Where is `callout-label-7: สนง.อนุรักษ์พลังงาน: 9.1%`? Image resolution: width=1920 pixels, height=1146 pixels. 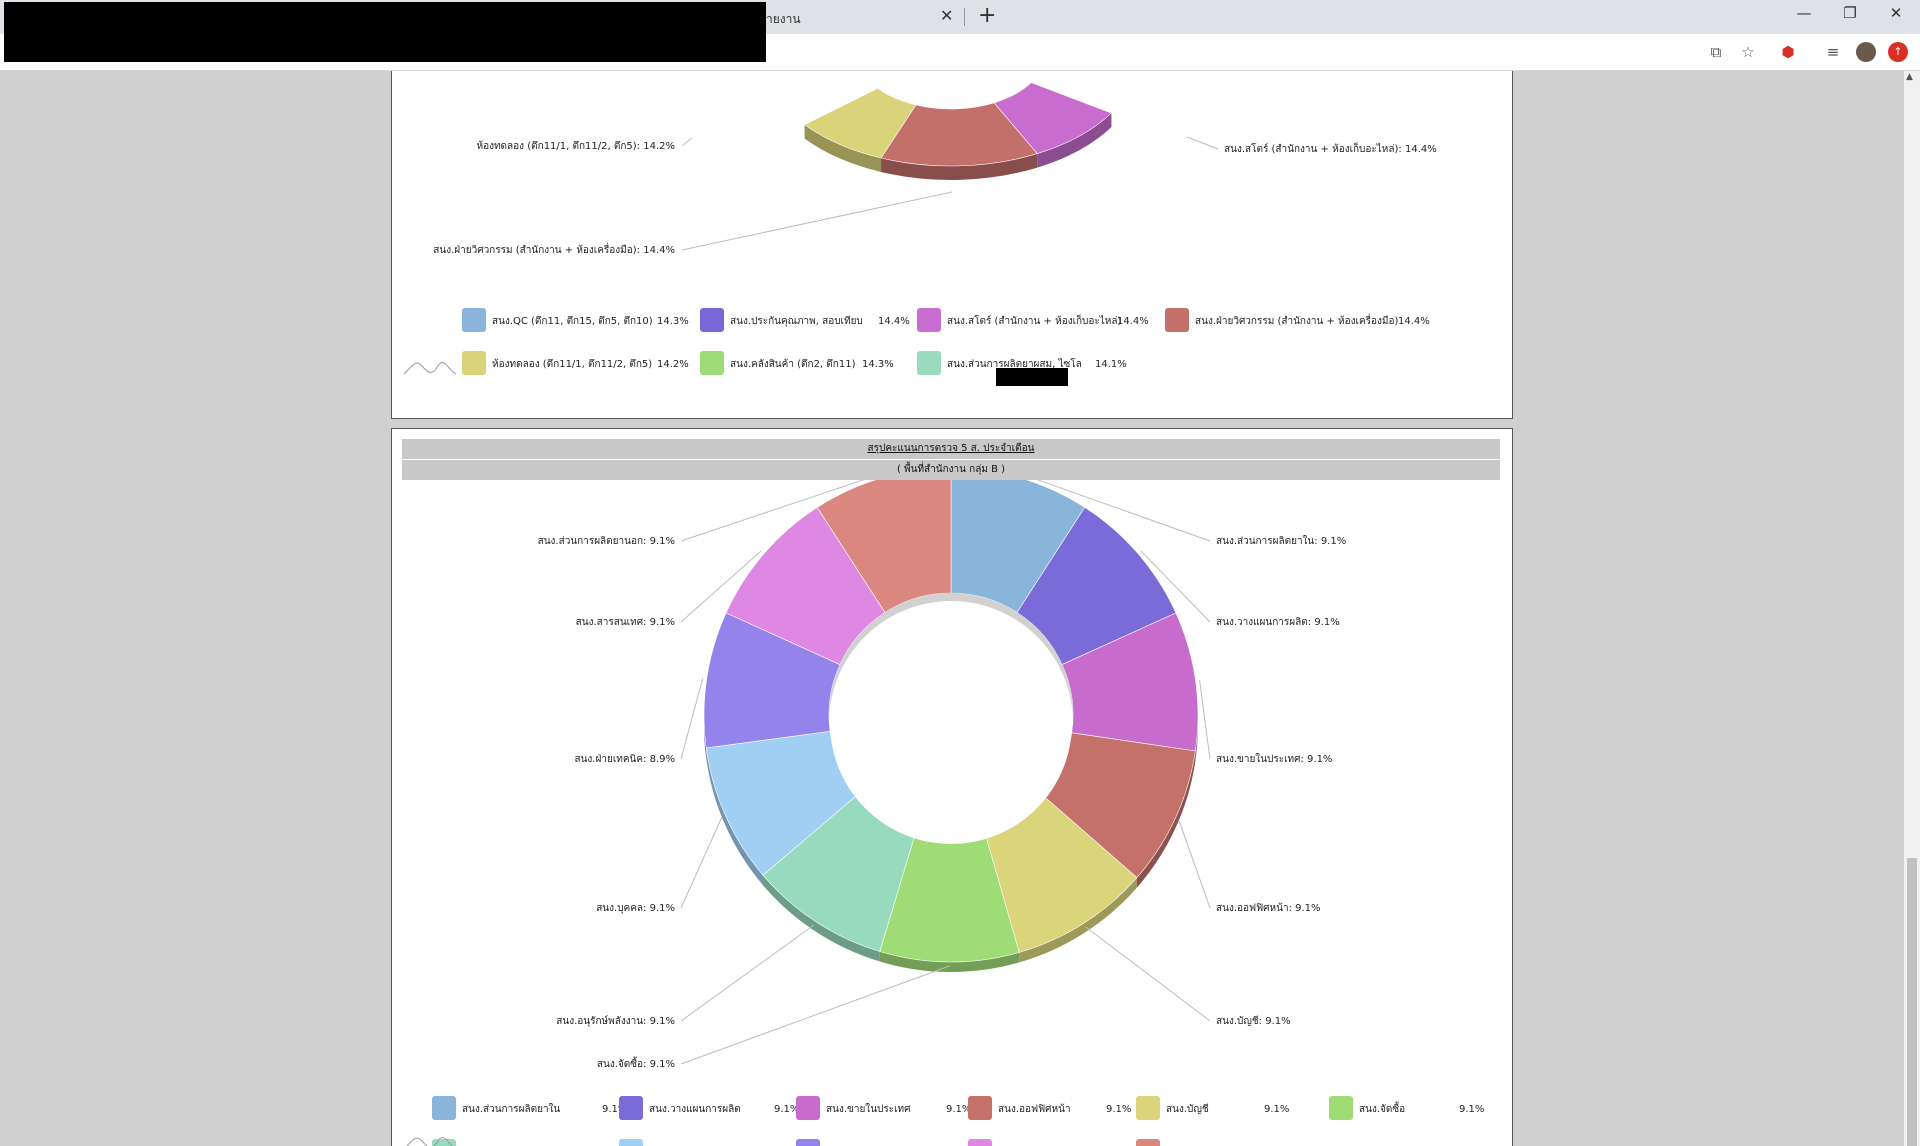
callout-label-7: สนง.อนุรักษ์พลังงาน: 9.1% is located at coordinates (615, 1021).